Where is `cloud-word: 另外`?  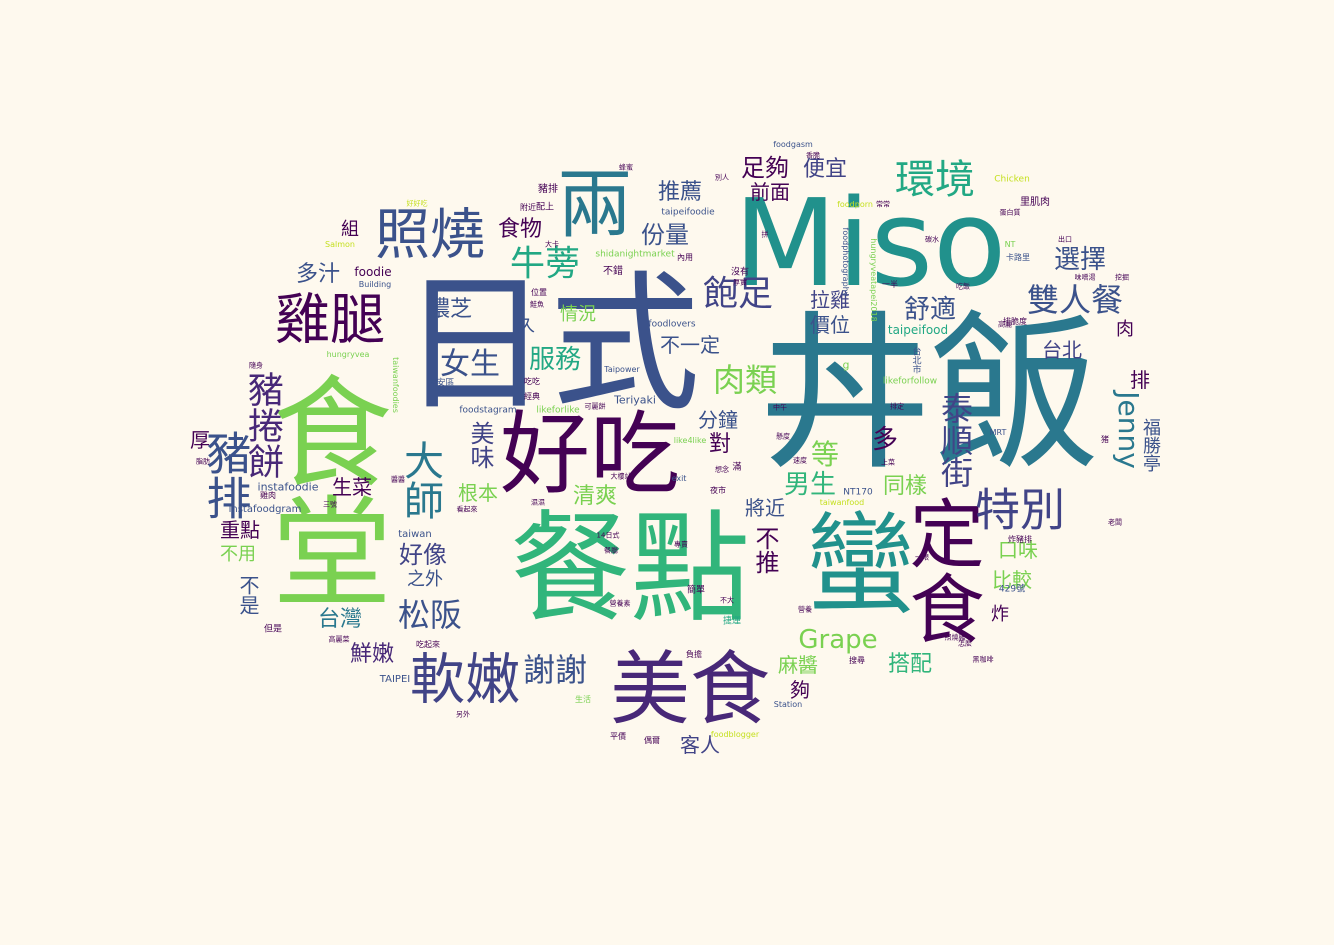
cloud-word: 另外 is located at coordinates (463, 714).